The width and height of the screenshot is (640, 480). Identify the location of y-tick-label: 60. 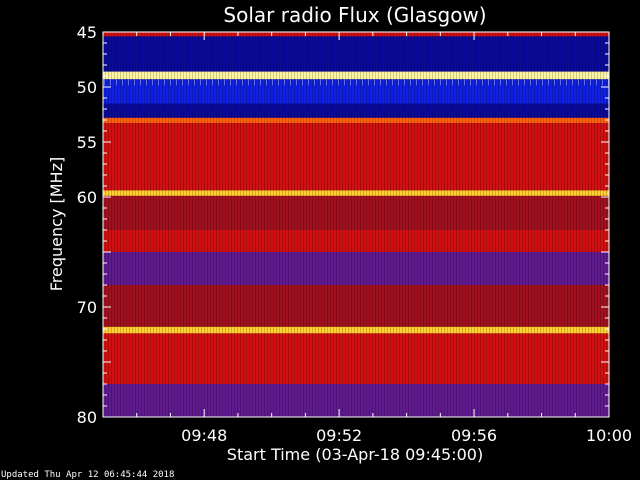
(87, 197).